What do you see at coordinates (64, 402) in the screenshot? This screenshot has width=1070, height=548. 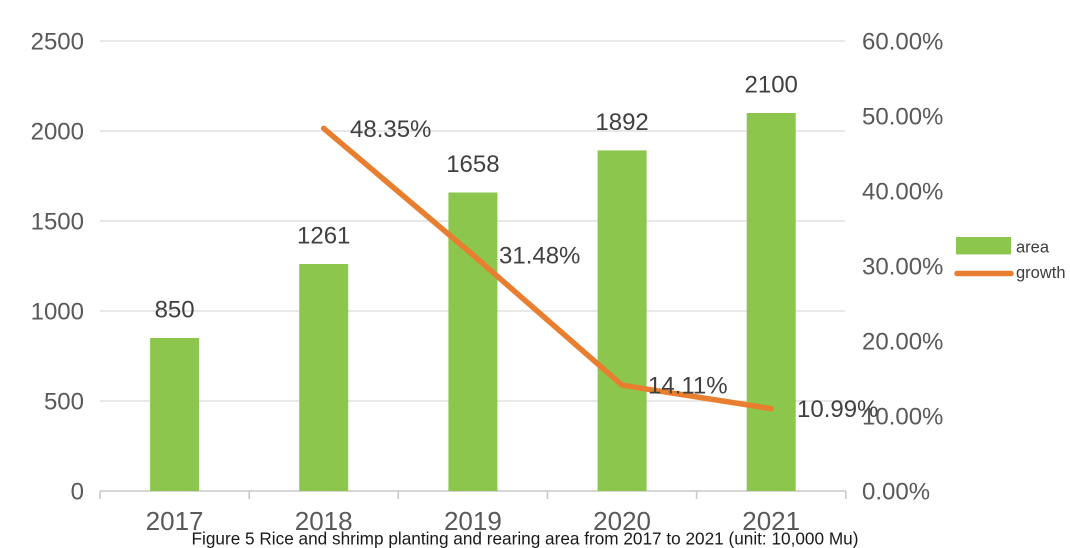 I see `svg-text: 500` at bounding box center [64, 402].